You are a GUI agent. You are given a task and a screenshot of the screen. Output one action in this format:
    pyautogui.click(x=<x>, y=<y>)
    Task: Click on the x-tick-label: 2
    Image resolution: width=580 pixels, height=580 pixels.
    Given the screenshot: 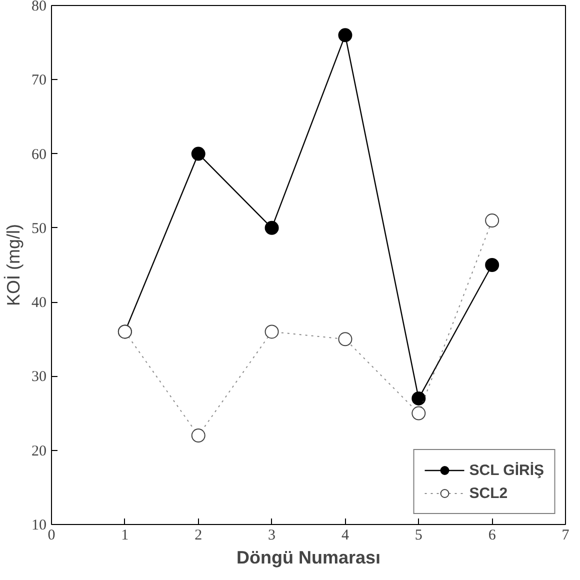 What is the action you would take?
    pyautogui.click(x=198, y=536)
    